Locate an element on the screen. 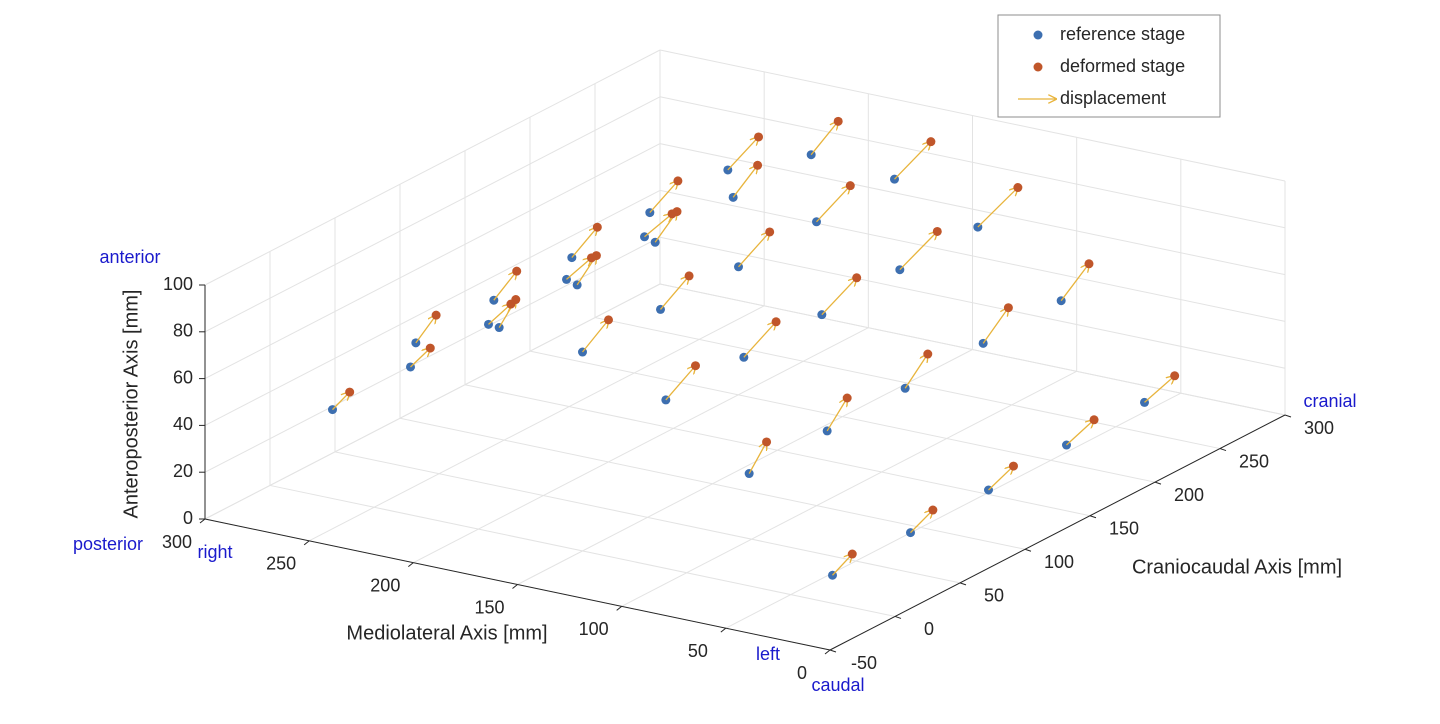 The width and height of the screenshot is (1440, 724). y-axis-line is located at coordinates (1057, 532).